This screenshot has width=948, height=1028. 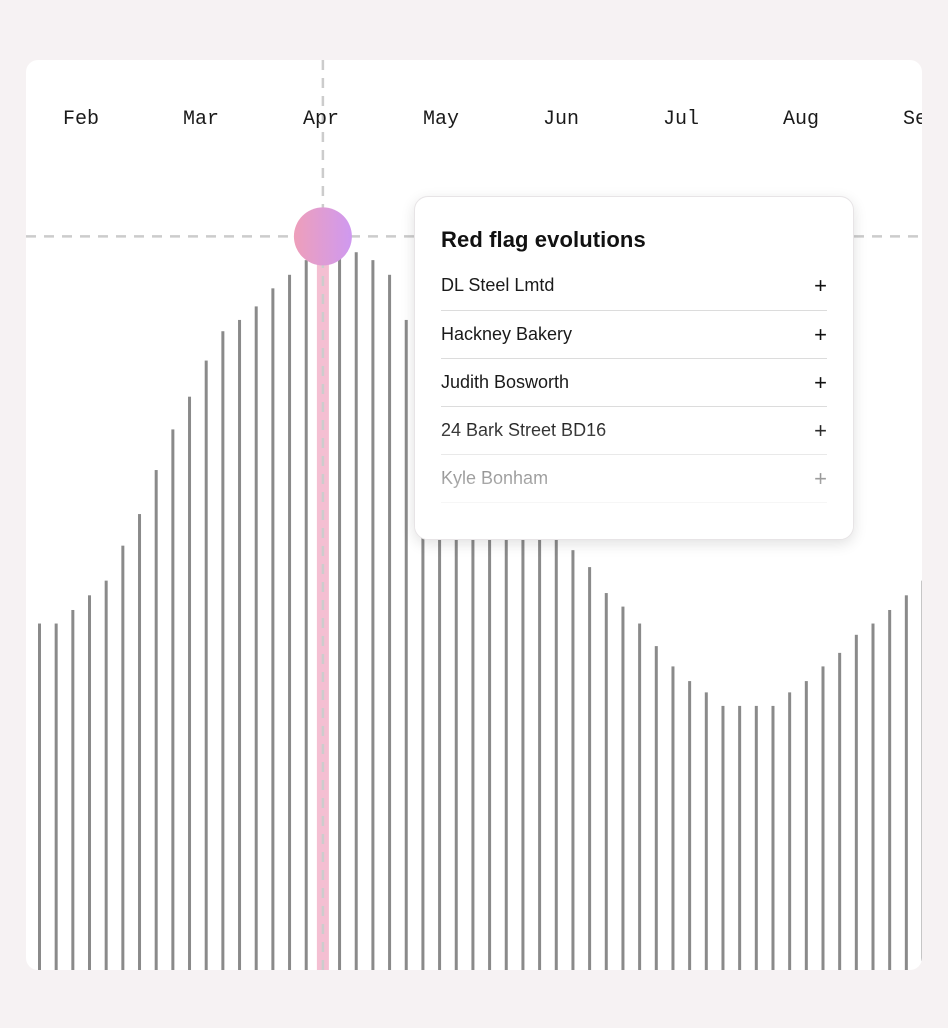 I want to click on month-label: Mar, so click(x=201, y=119).